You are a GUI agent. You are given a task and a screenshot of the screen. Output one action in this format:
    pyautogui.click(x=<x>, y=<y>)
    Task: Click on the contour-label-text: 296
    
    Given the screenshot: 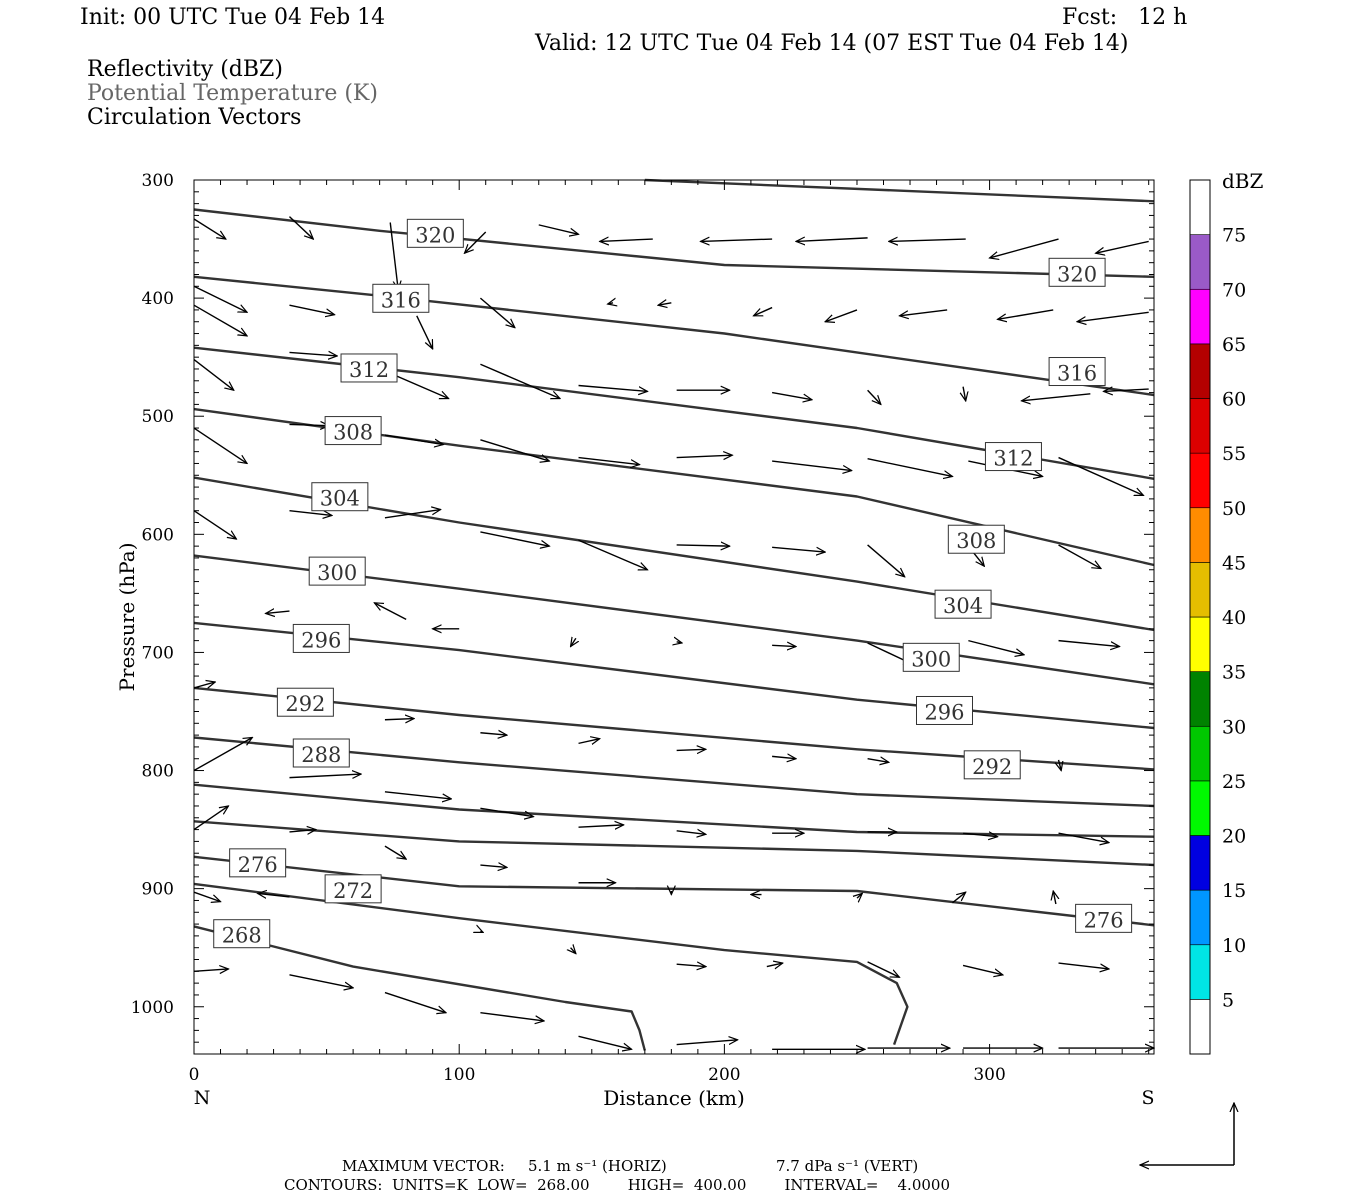 What is the action you would take?
    pyautogui.click(x=321, y=640)
    